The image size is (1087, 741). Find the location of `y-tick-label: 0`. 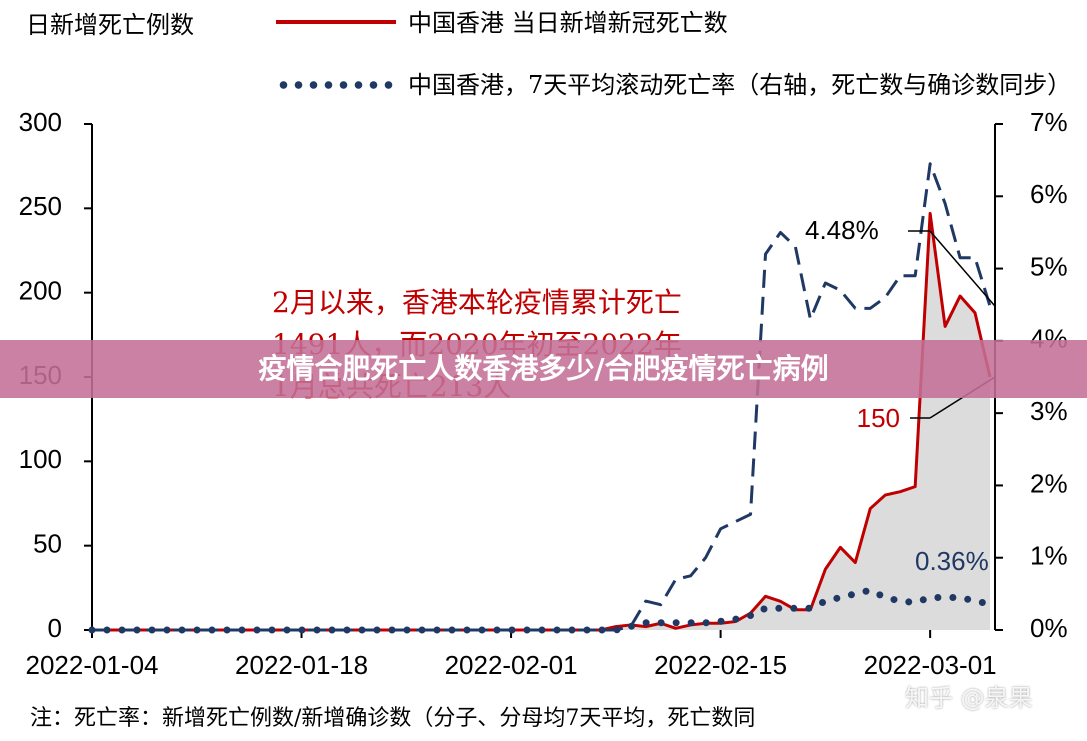

y-tick-label: 0 is located at coordinates (55, 628).